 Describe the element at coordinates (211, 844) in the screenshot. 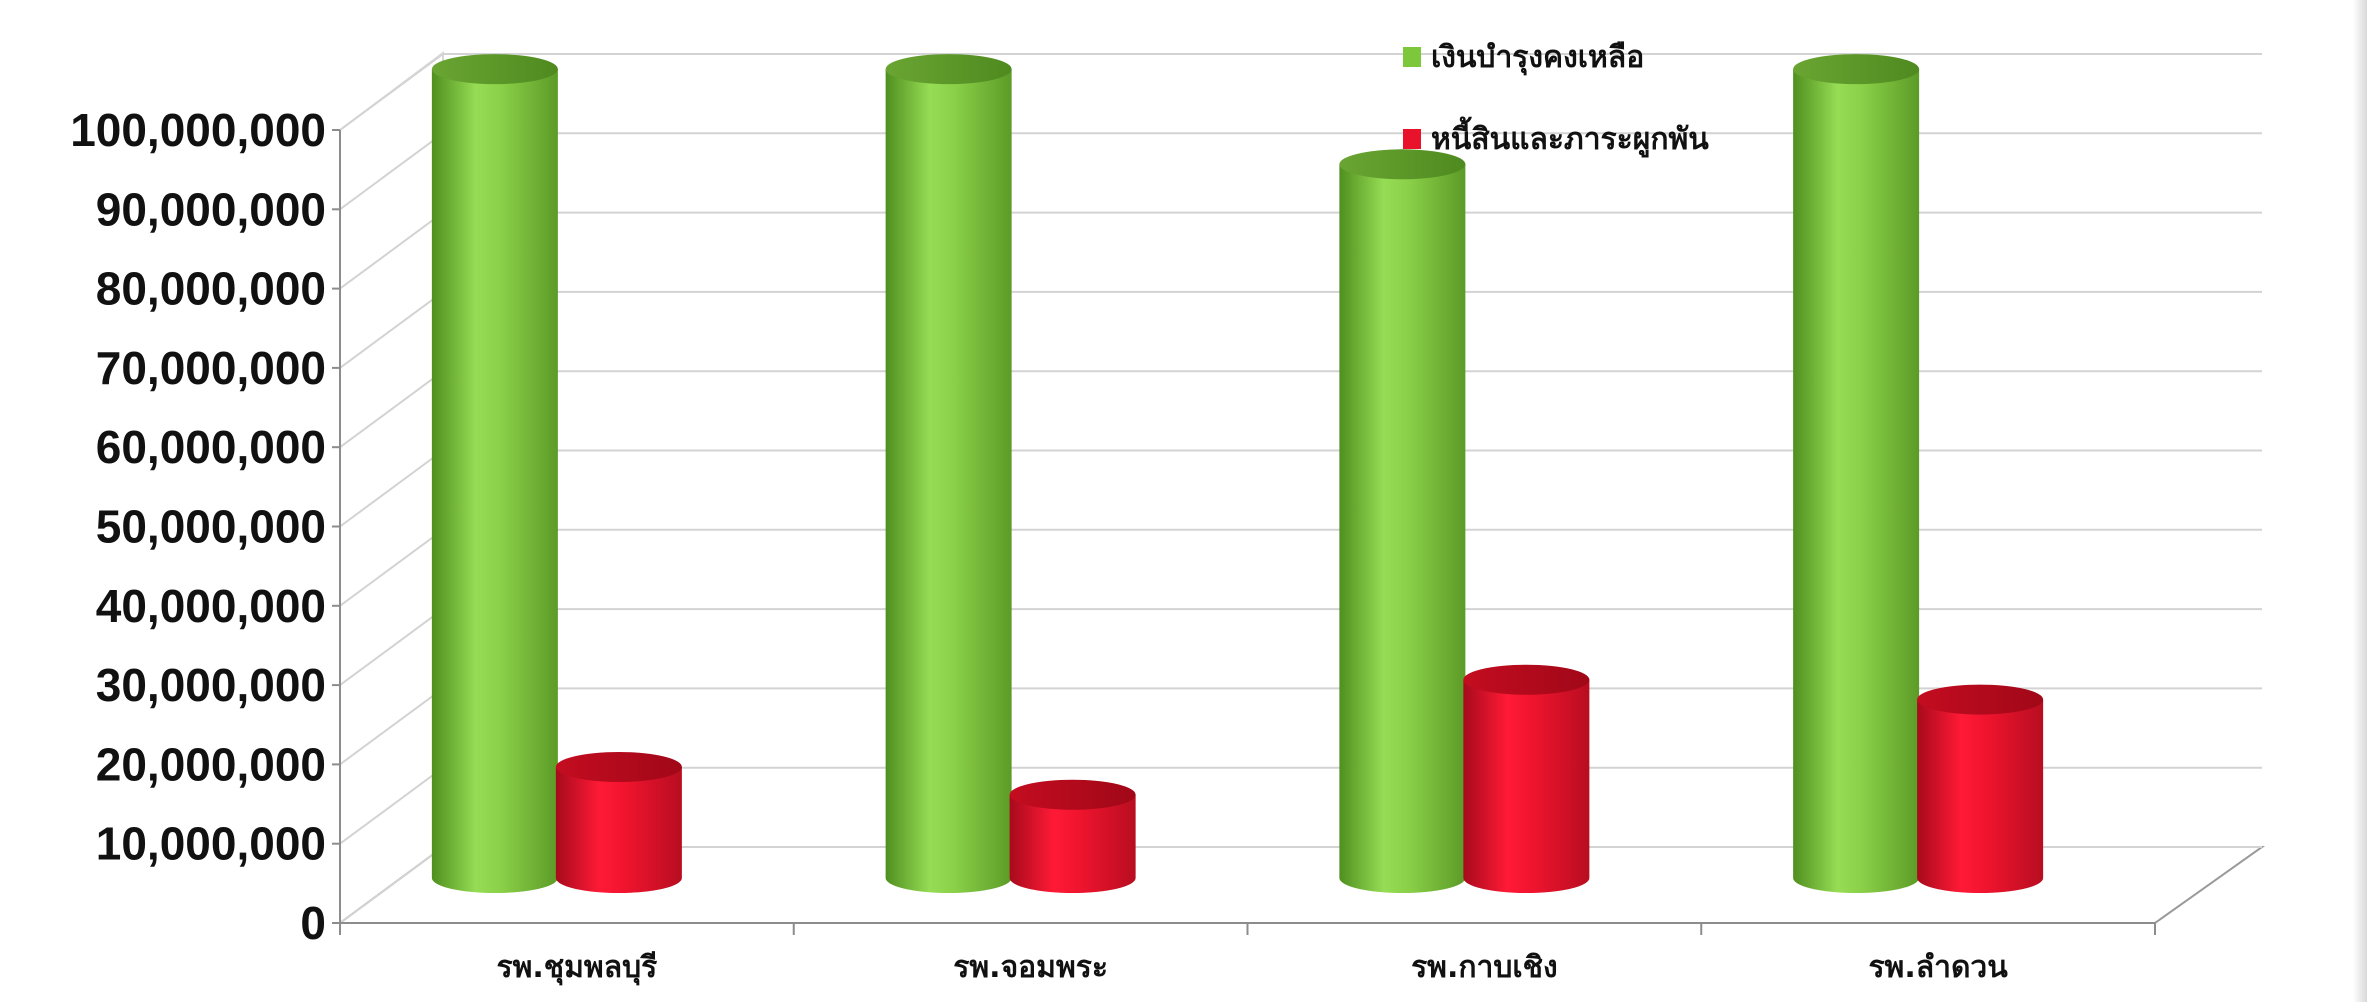

I see `y-tick-label: 10,000,000` at that location.